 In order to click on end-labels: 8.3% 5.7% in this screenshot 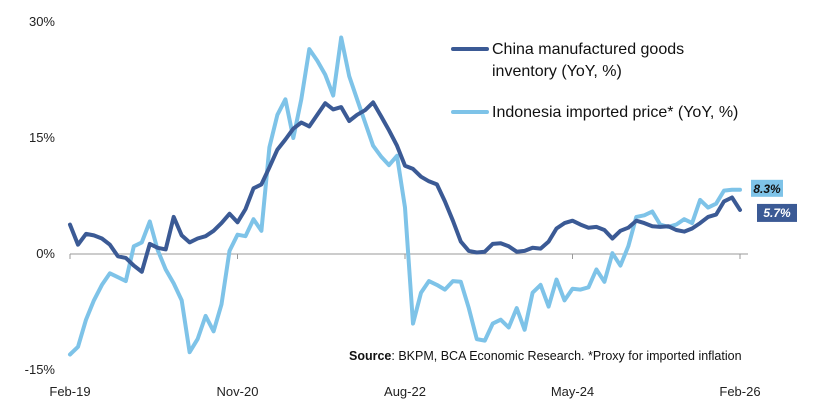, I will do `click(774, 200)`.